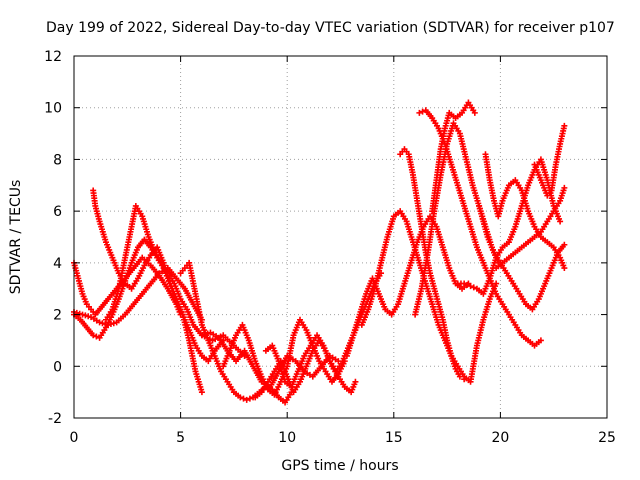 This screenshot has height=480, width=640. Describe the element at coordinates (500, 438) in the screenshot. I see `x-tick-label: 20` at that location.